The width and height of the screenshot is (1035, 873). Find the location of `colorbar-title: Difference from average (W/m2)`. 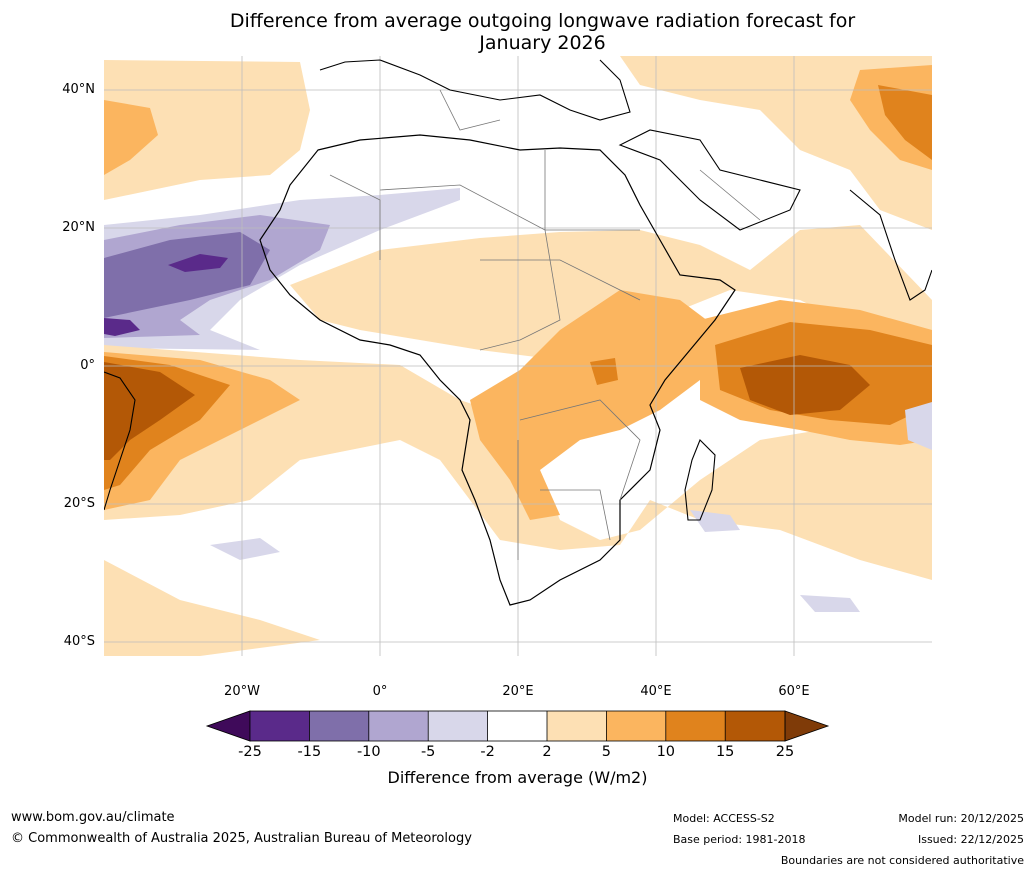

colorbar-title: Difference from average (W/m2) is located at coordinates (517, 777).